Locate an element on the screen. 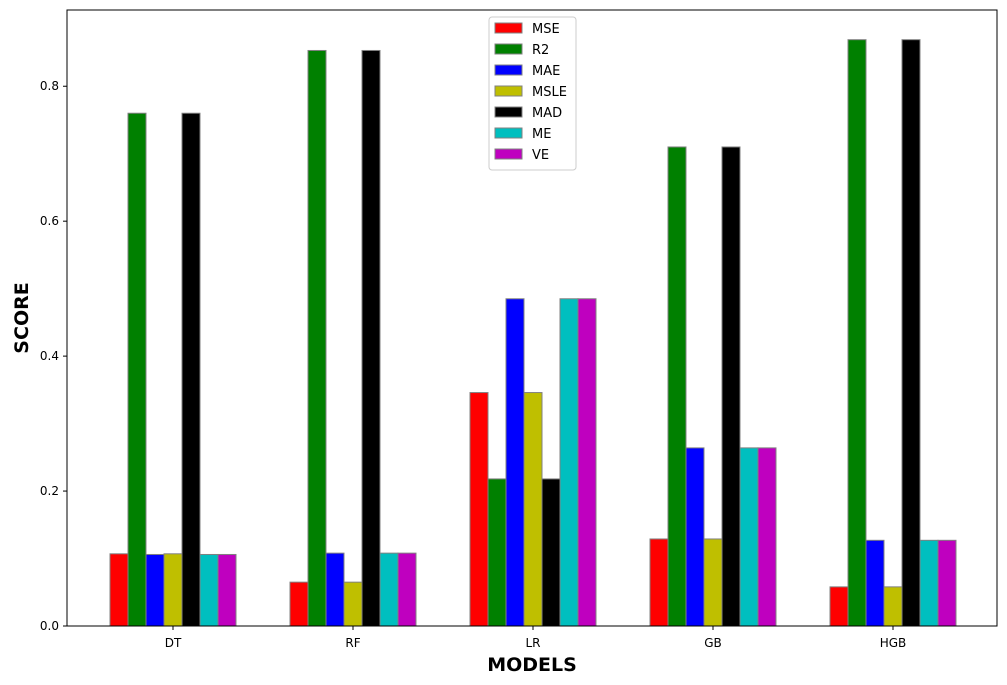 The height and width of the screenshot is (685, 1007). bar-ve-dt is located at coordinates (227, 590).